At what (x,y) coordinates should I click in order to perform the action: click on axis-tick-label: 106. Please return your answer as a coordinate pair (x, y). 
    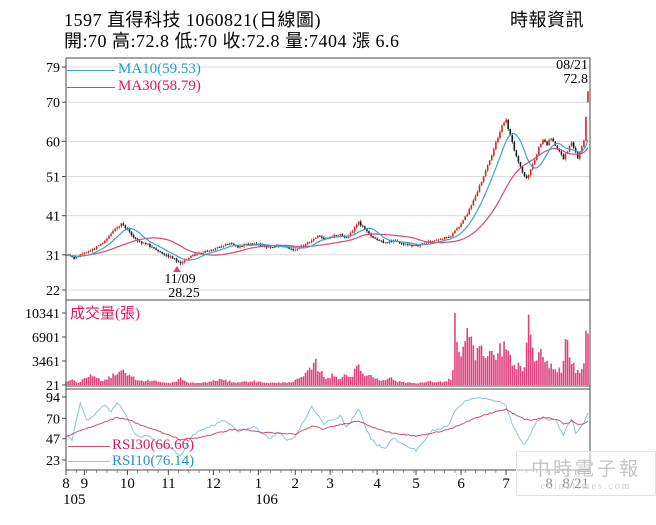
    Looking at the image, I should click on (266, 500).